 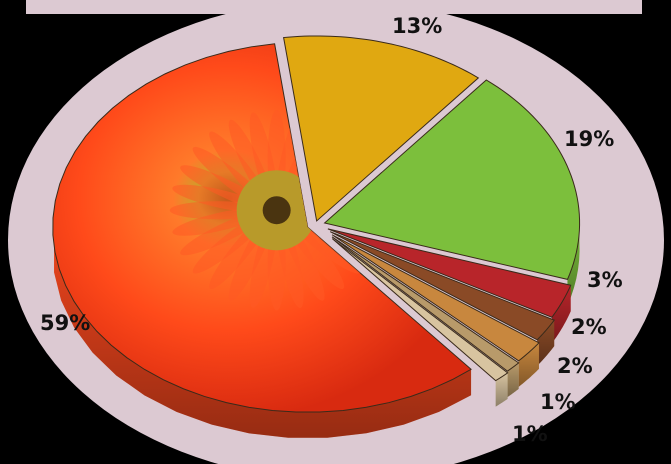 I want to click on slice-label-1: 13%, so click(x=417, y=26).